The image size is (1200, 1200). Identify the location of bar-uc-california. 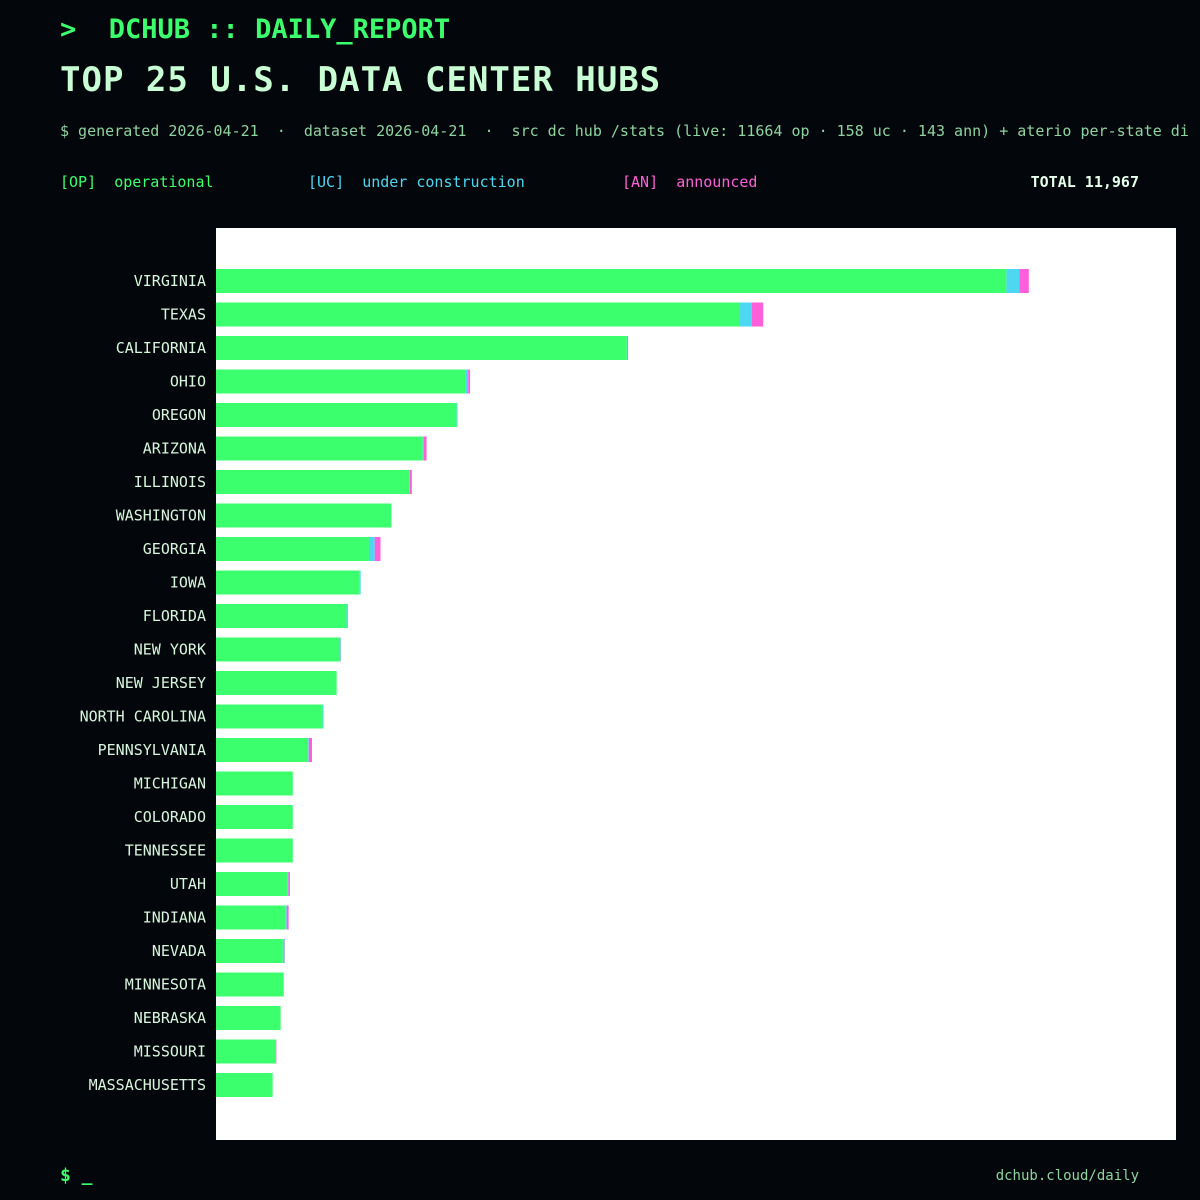
(627, 348).